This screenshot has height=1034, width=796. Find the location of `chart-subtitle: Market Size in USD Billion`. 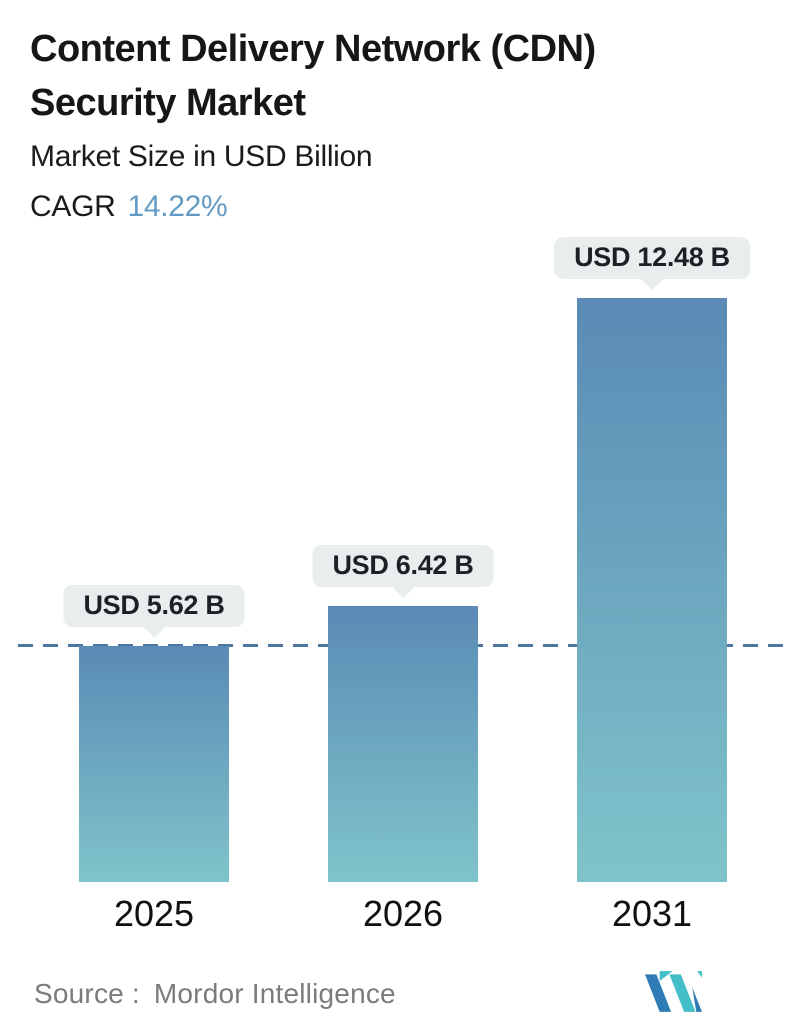

chart-subtitle: Market Size in USD Billion is located at coordinates (201, 156).